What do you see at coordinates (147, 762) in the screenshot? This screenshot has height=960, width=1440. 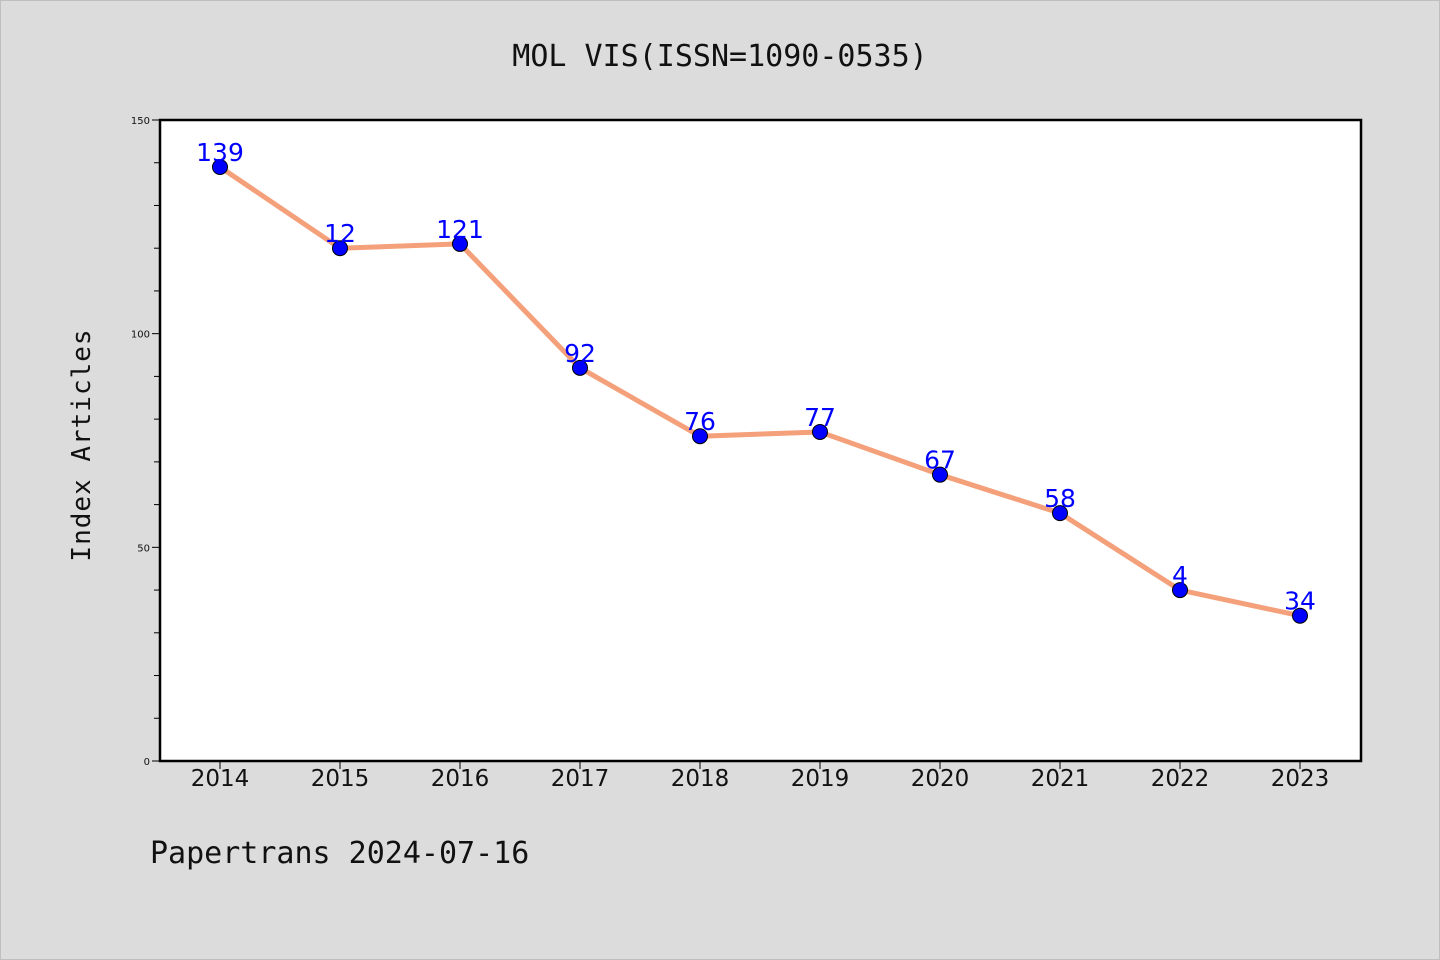 I see `y-tick-label: 0` at bounding box center [147, 762].